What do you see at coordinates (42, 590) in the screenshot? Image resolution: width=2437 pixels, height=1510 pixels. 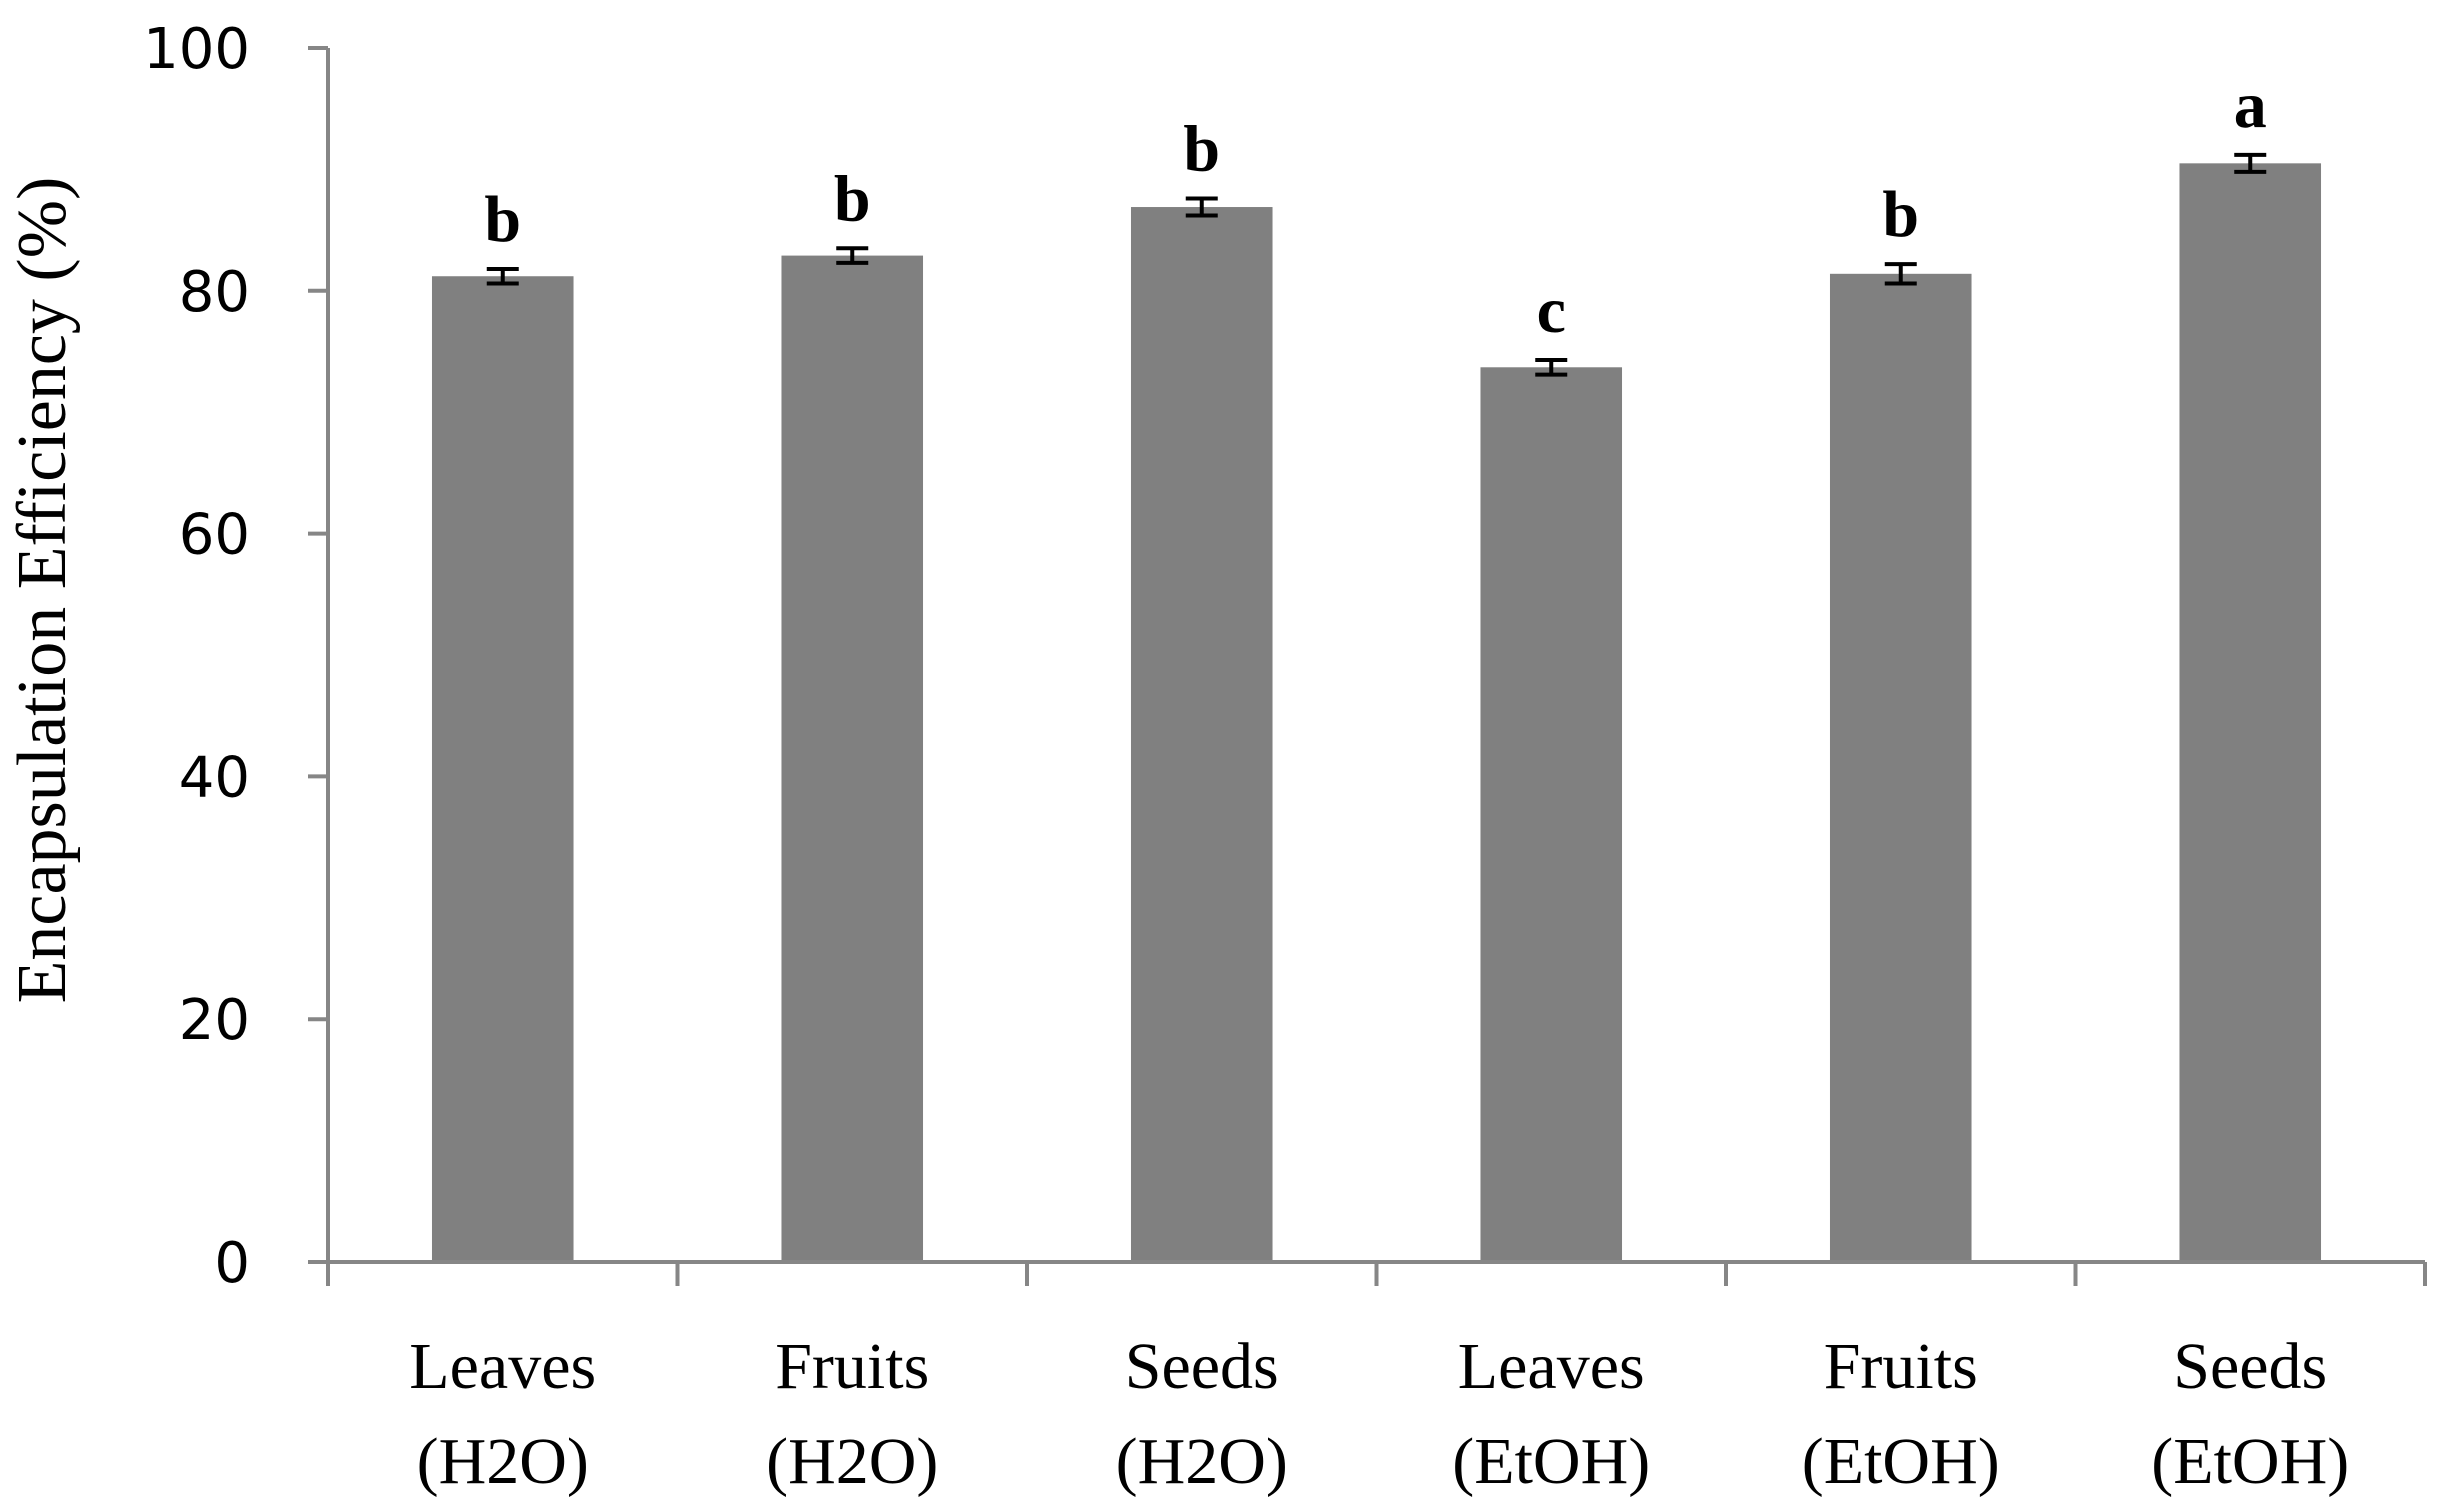 I see `y-axis-title: Encapsulation Efficiency (%)` at bounding box center [42, 590].